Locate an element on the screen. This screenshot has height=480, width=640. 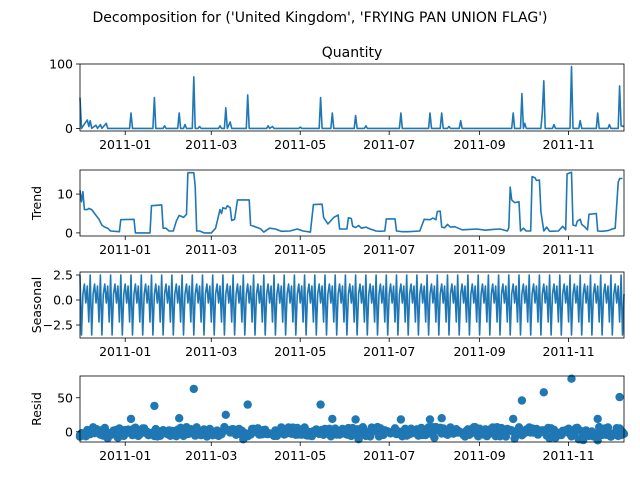
y-axis-label: Trend is located at coordinates (36, 203).